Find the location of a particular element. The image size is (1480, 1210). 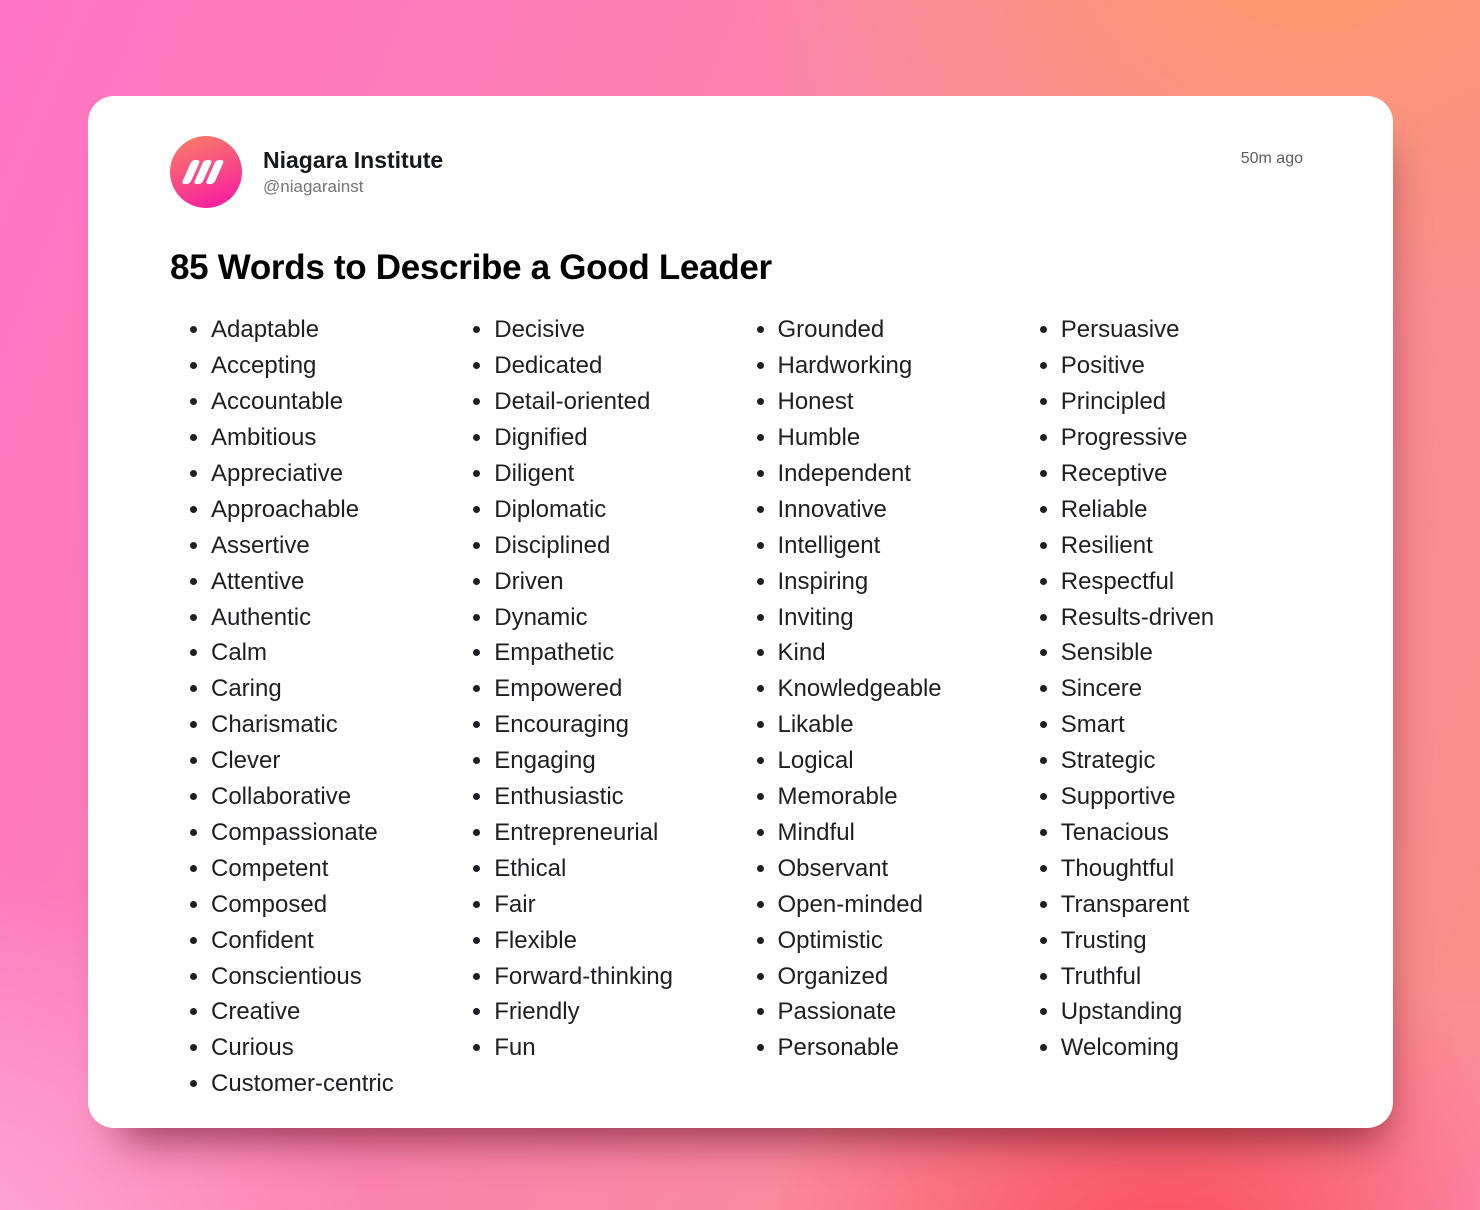

word-item: Knowledgeable is located at coordinates (899, 689).